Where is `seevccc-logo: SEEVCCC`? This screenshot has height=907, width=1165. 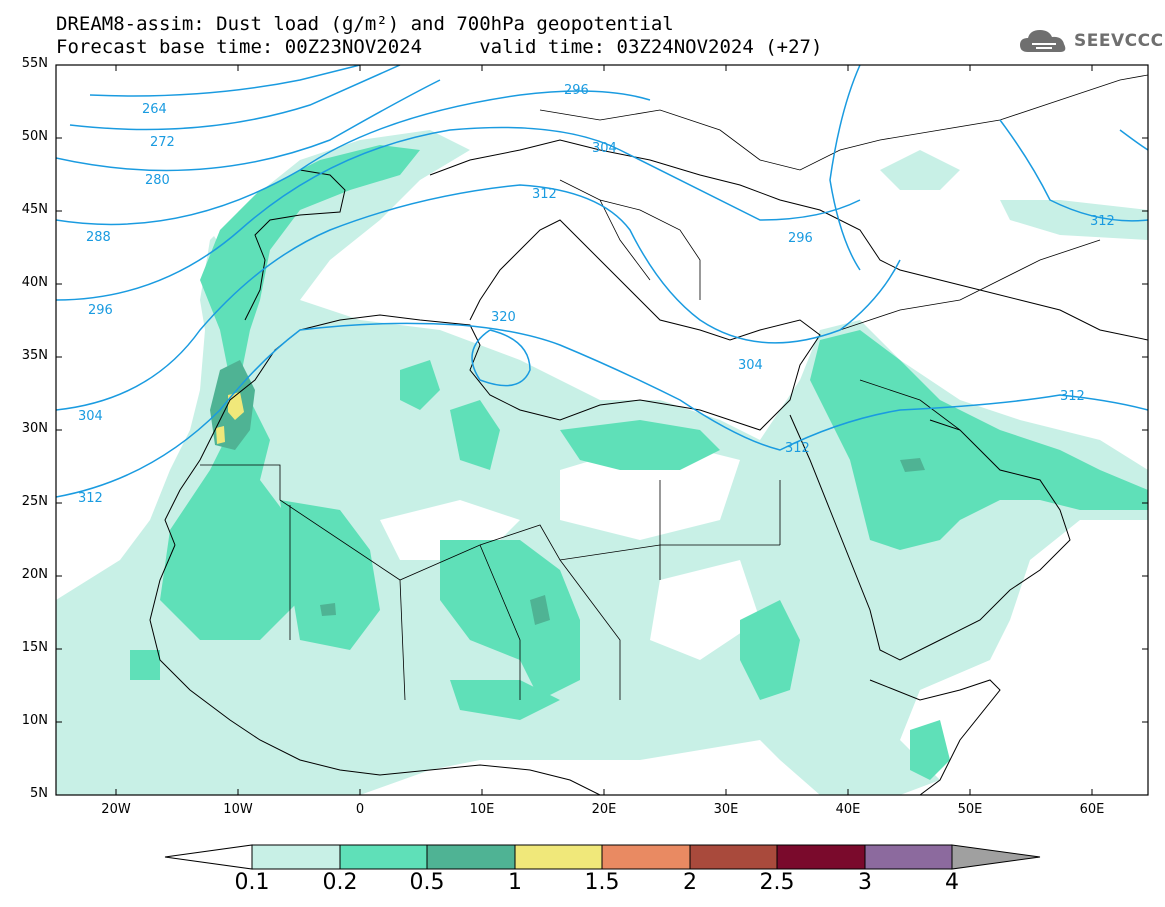
seevccc-logo: SEEVCCC is located at coordinates (1091, 41).